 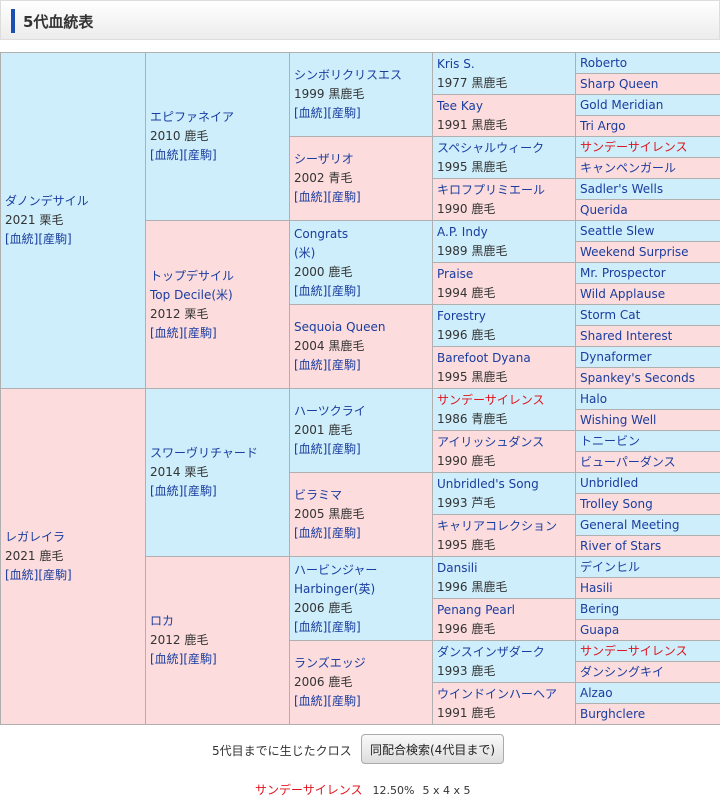 What do you see at coordinates (491, 147) in the screenshot?
I see `horse-name: スペシャルウィーク` at bounding box center [491, 147].